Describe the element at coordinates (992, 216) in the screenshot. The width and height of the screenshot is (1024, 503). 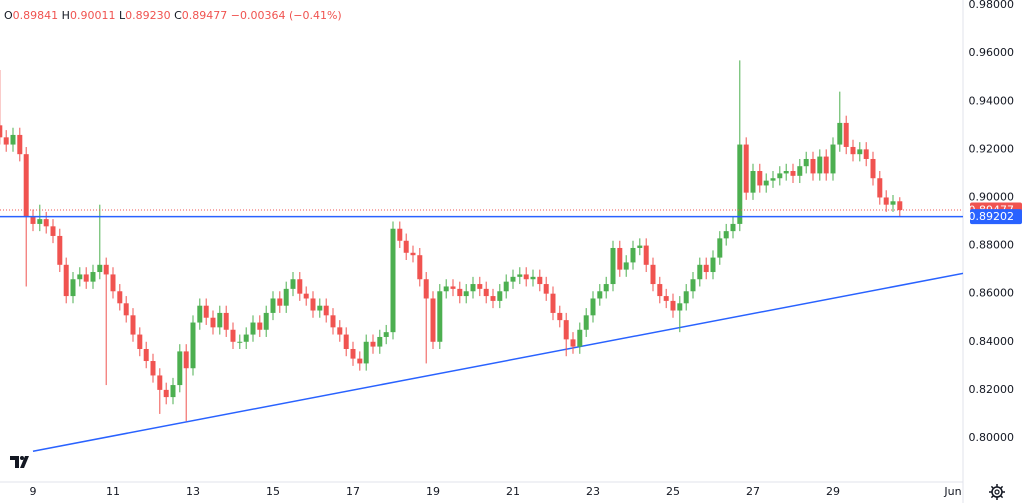
I see `hline-label: 0.89202` at that location.